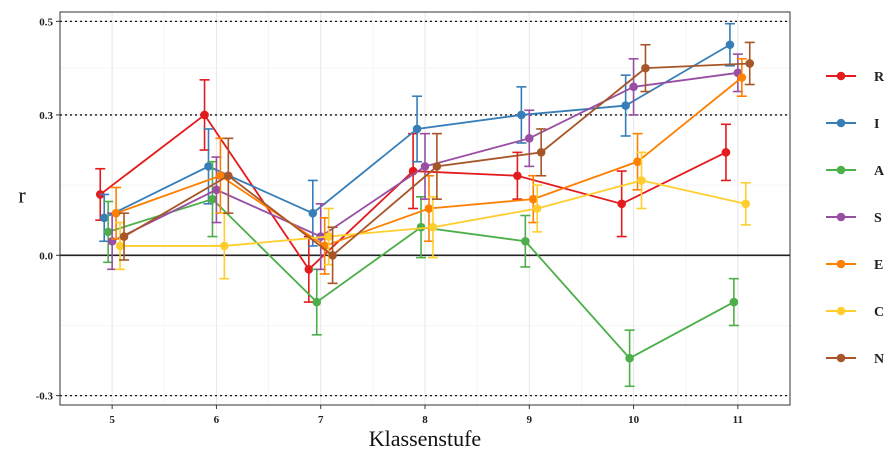 Image resolution: width=888 pixels, height=456 pixels. Describe the element at coordinates (48, 209) in the screenshot. I see `y-axis: -0.3 0.0 0.3 0.5` at that location.